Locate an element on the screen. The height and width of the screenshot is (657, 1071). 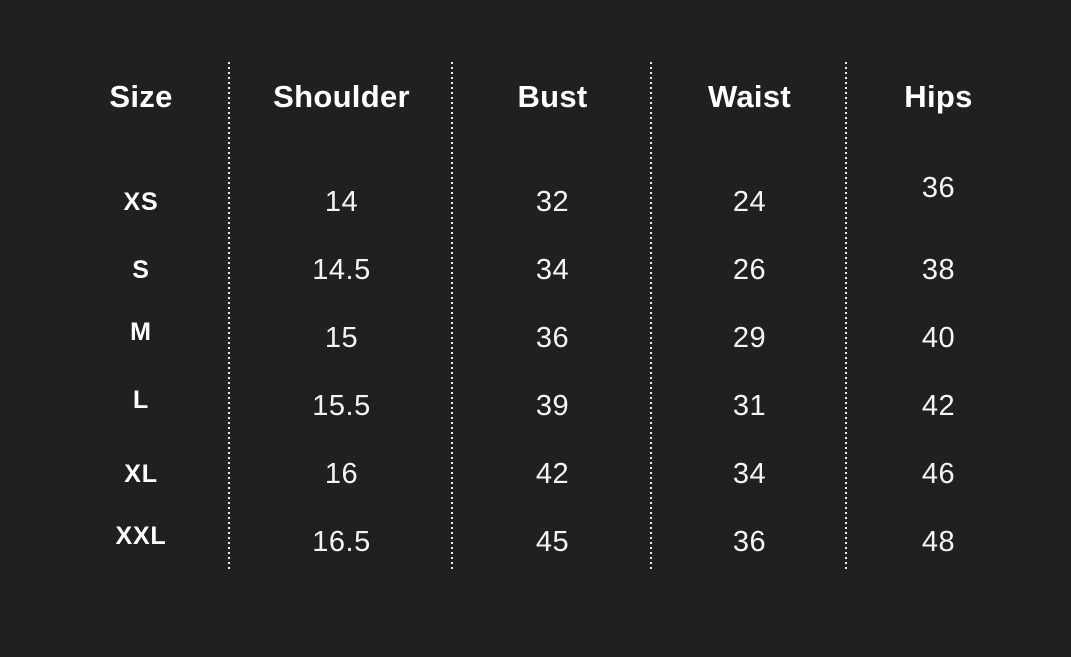
waist-value: 36 is located at coordinates (749, 541).